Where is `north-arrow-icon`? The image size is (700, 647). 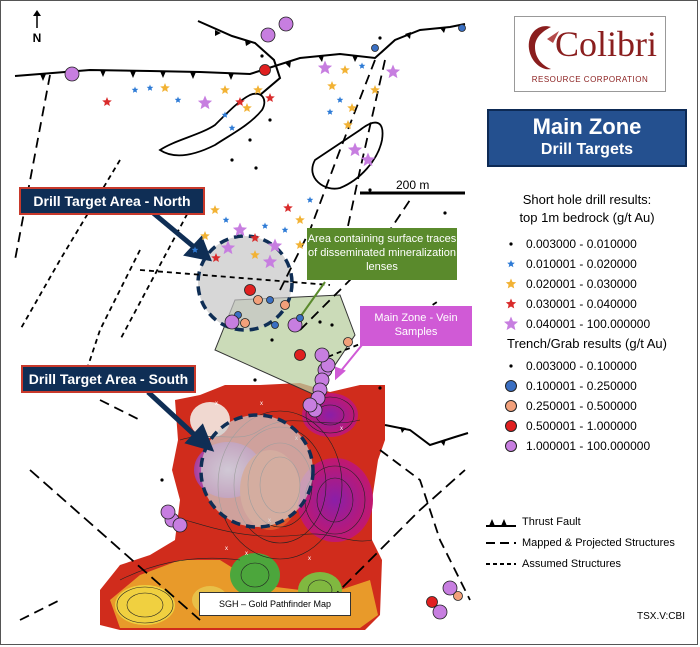
north-arrow-icon is located at coordinates (37, 19).